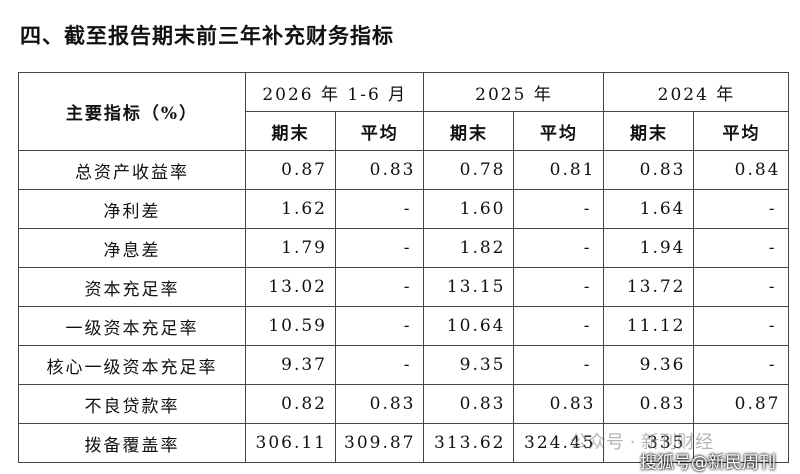  I want to click on row-label: 不良贷款率, so click(132, 404).